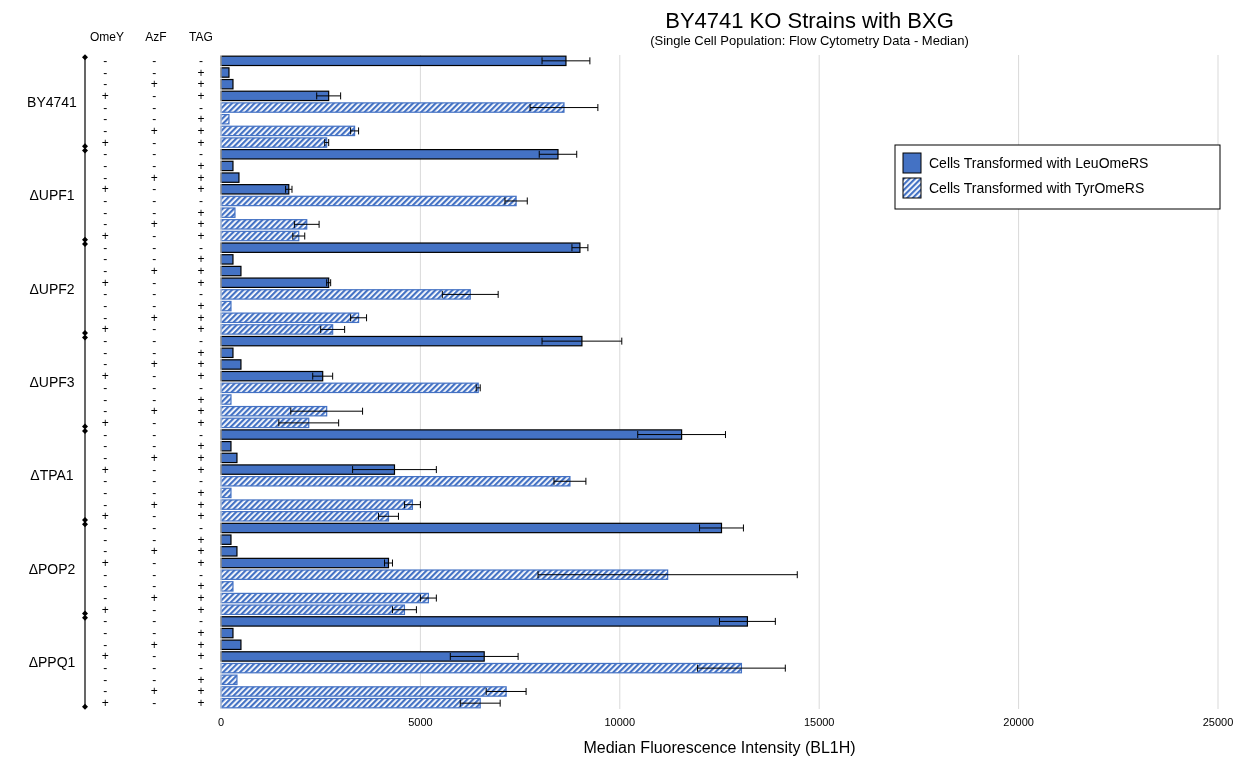 The width and height of the screenshot is (1238, 757). What do you see at coordinates (156, 37) in the screenshot?
I see `text: AzF` at bounding box center [156, 37].